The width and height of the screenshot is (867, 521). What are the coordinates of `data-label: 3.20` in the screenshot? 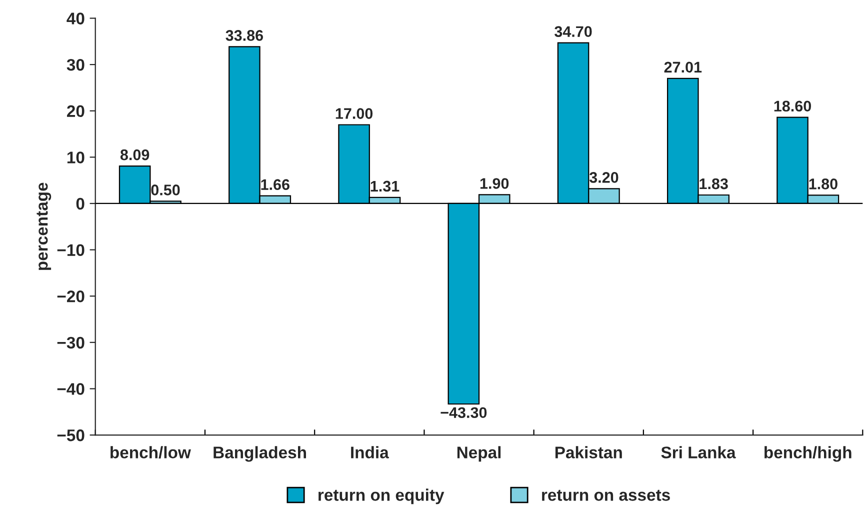 It's located at (603, 177).